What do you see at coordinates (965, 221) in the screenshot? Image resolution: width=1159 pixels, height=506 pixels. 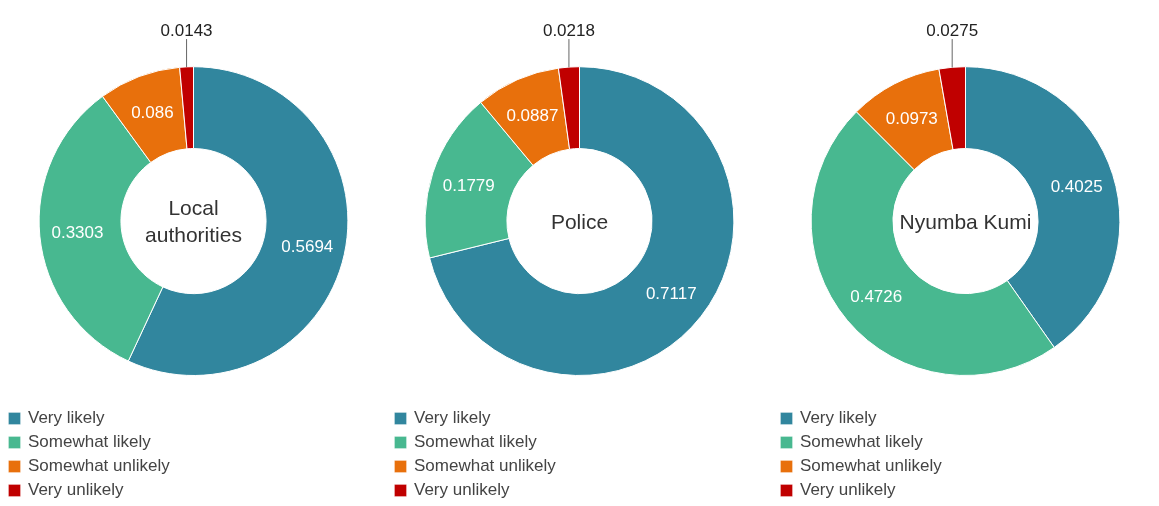 I see `text: Nyumba Kumi` at bounding box center [965, 221].